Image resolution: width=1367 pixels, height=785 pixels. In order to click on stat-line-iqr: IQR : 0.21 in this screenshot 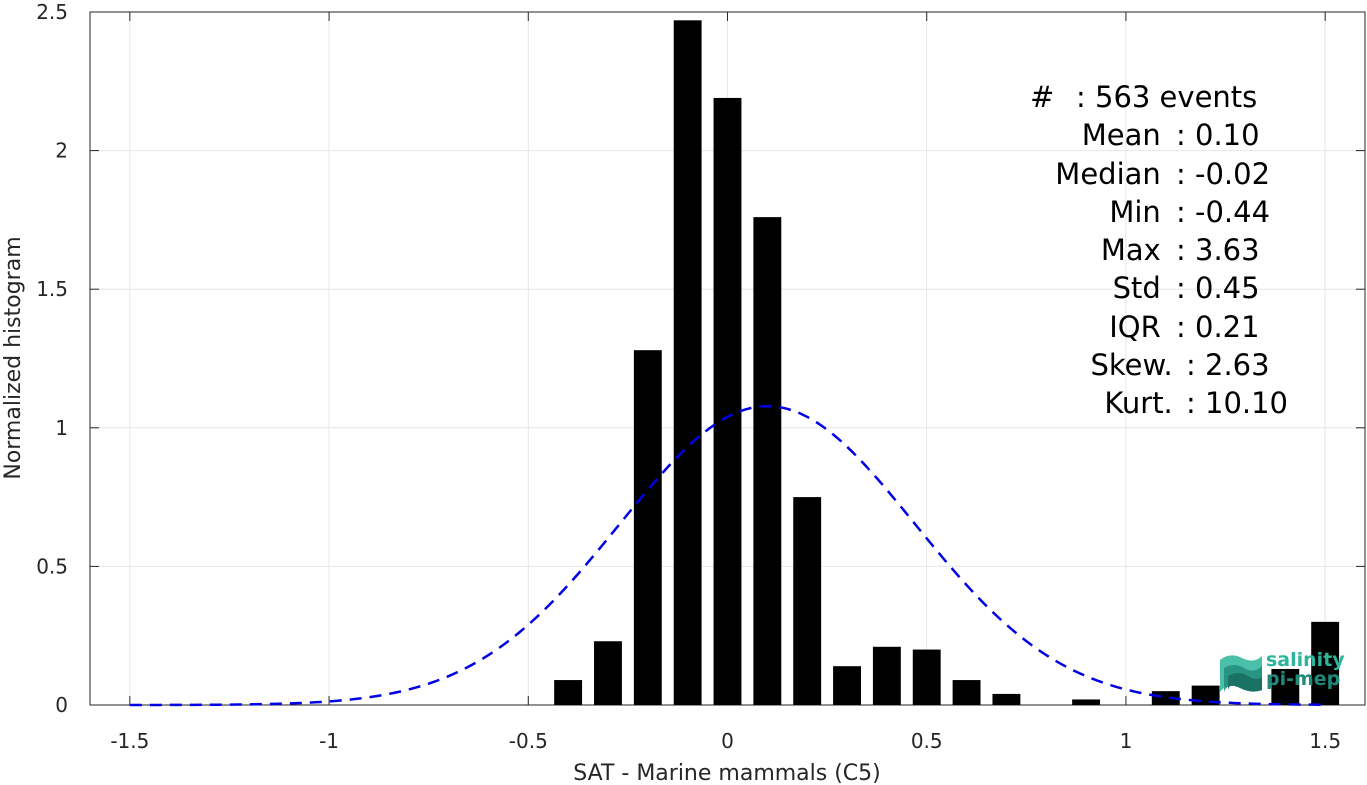, I will do `click(1145, 329)`.